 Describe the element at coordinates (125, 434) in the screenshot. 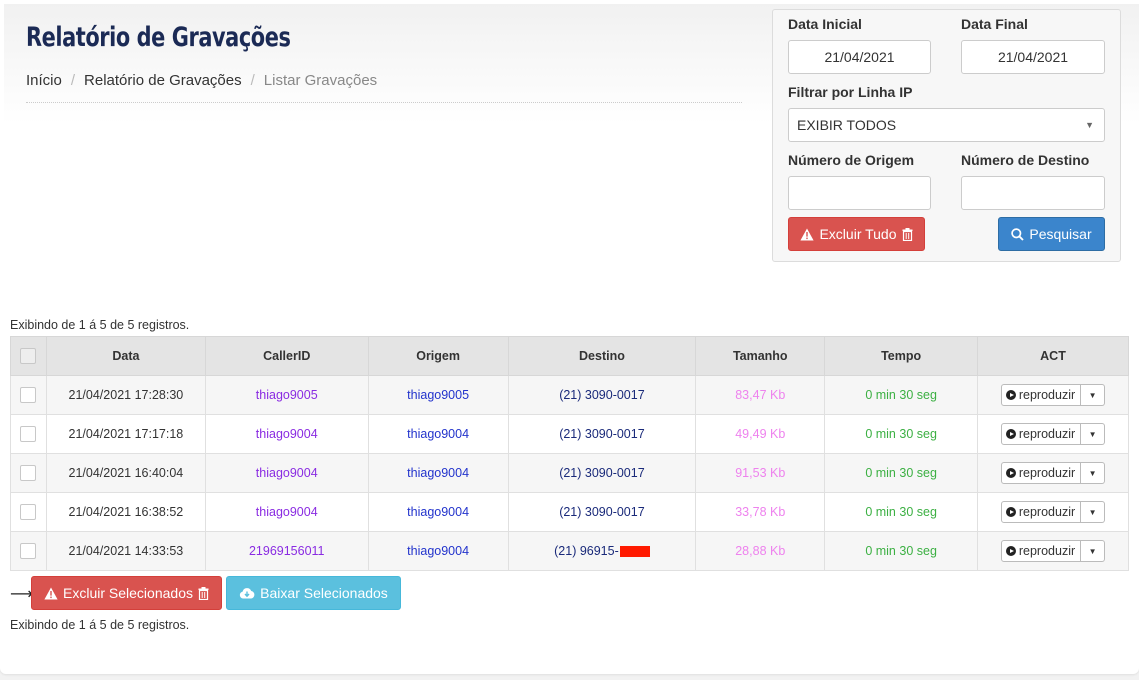

I see `cell-data: 21/04/2021 17:17:18` at that location.